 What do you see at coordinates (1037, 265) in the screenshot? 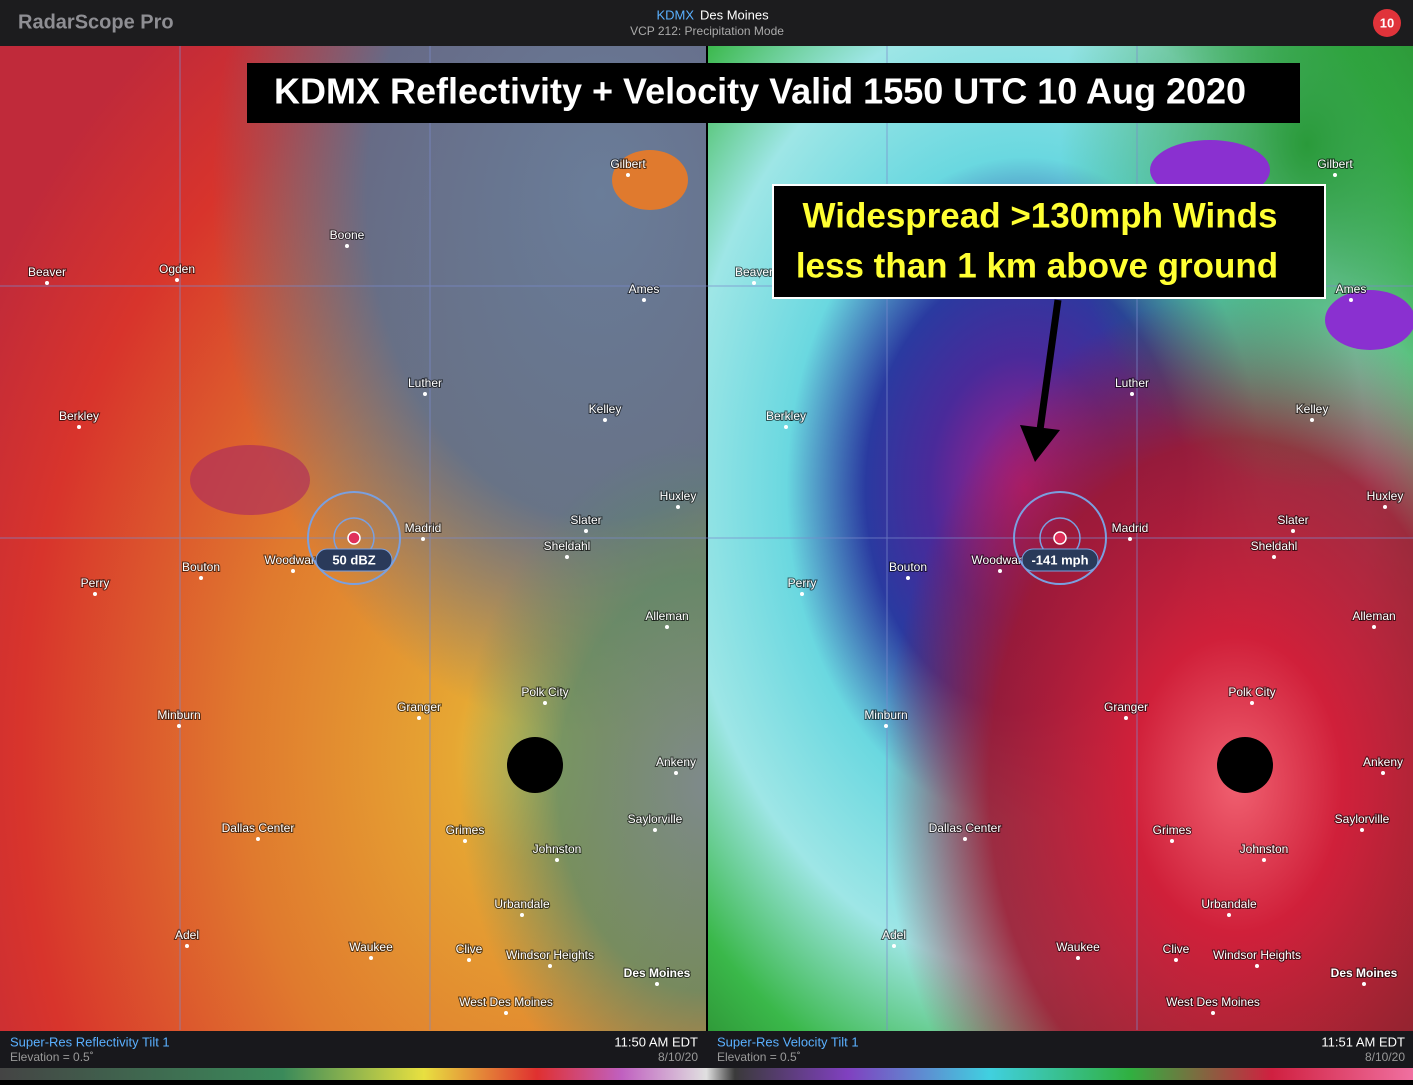
I see `annotation-line: less than 1 km above ground` at bounding box center [1037, 265].